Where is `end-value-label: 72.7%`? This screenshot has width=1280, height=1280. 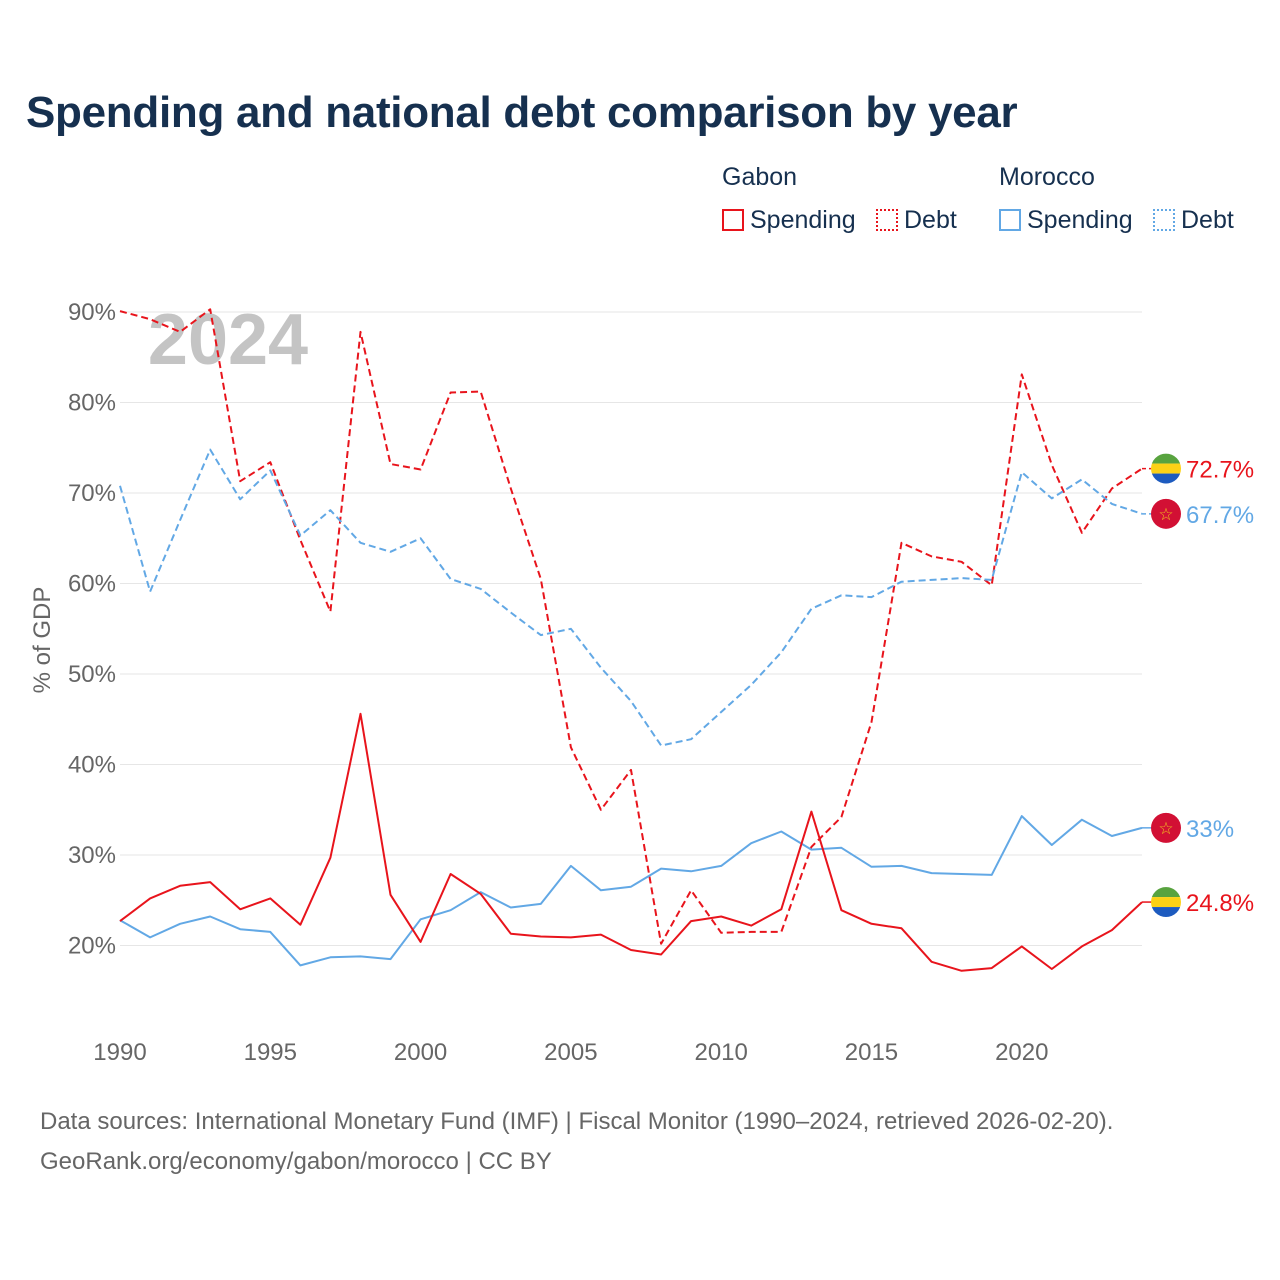 end-value-label: 72.7% is located at coordinates (1220, 470).